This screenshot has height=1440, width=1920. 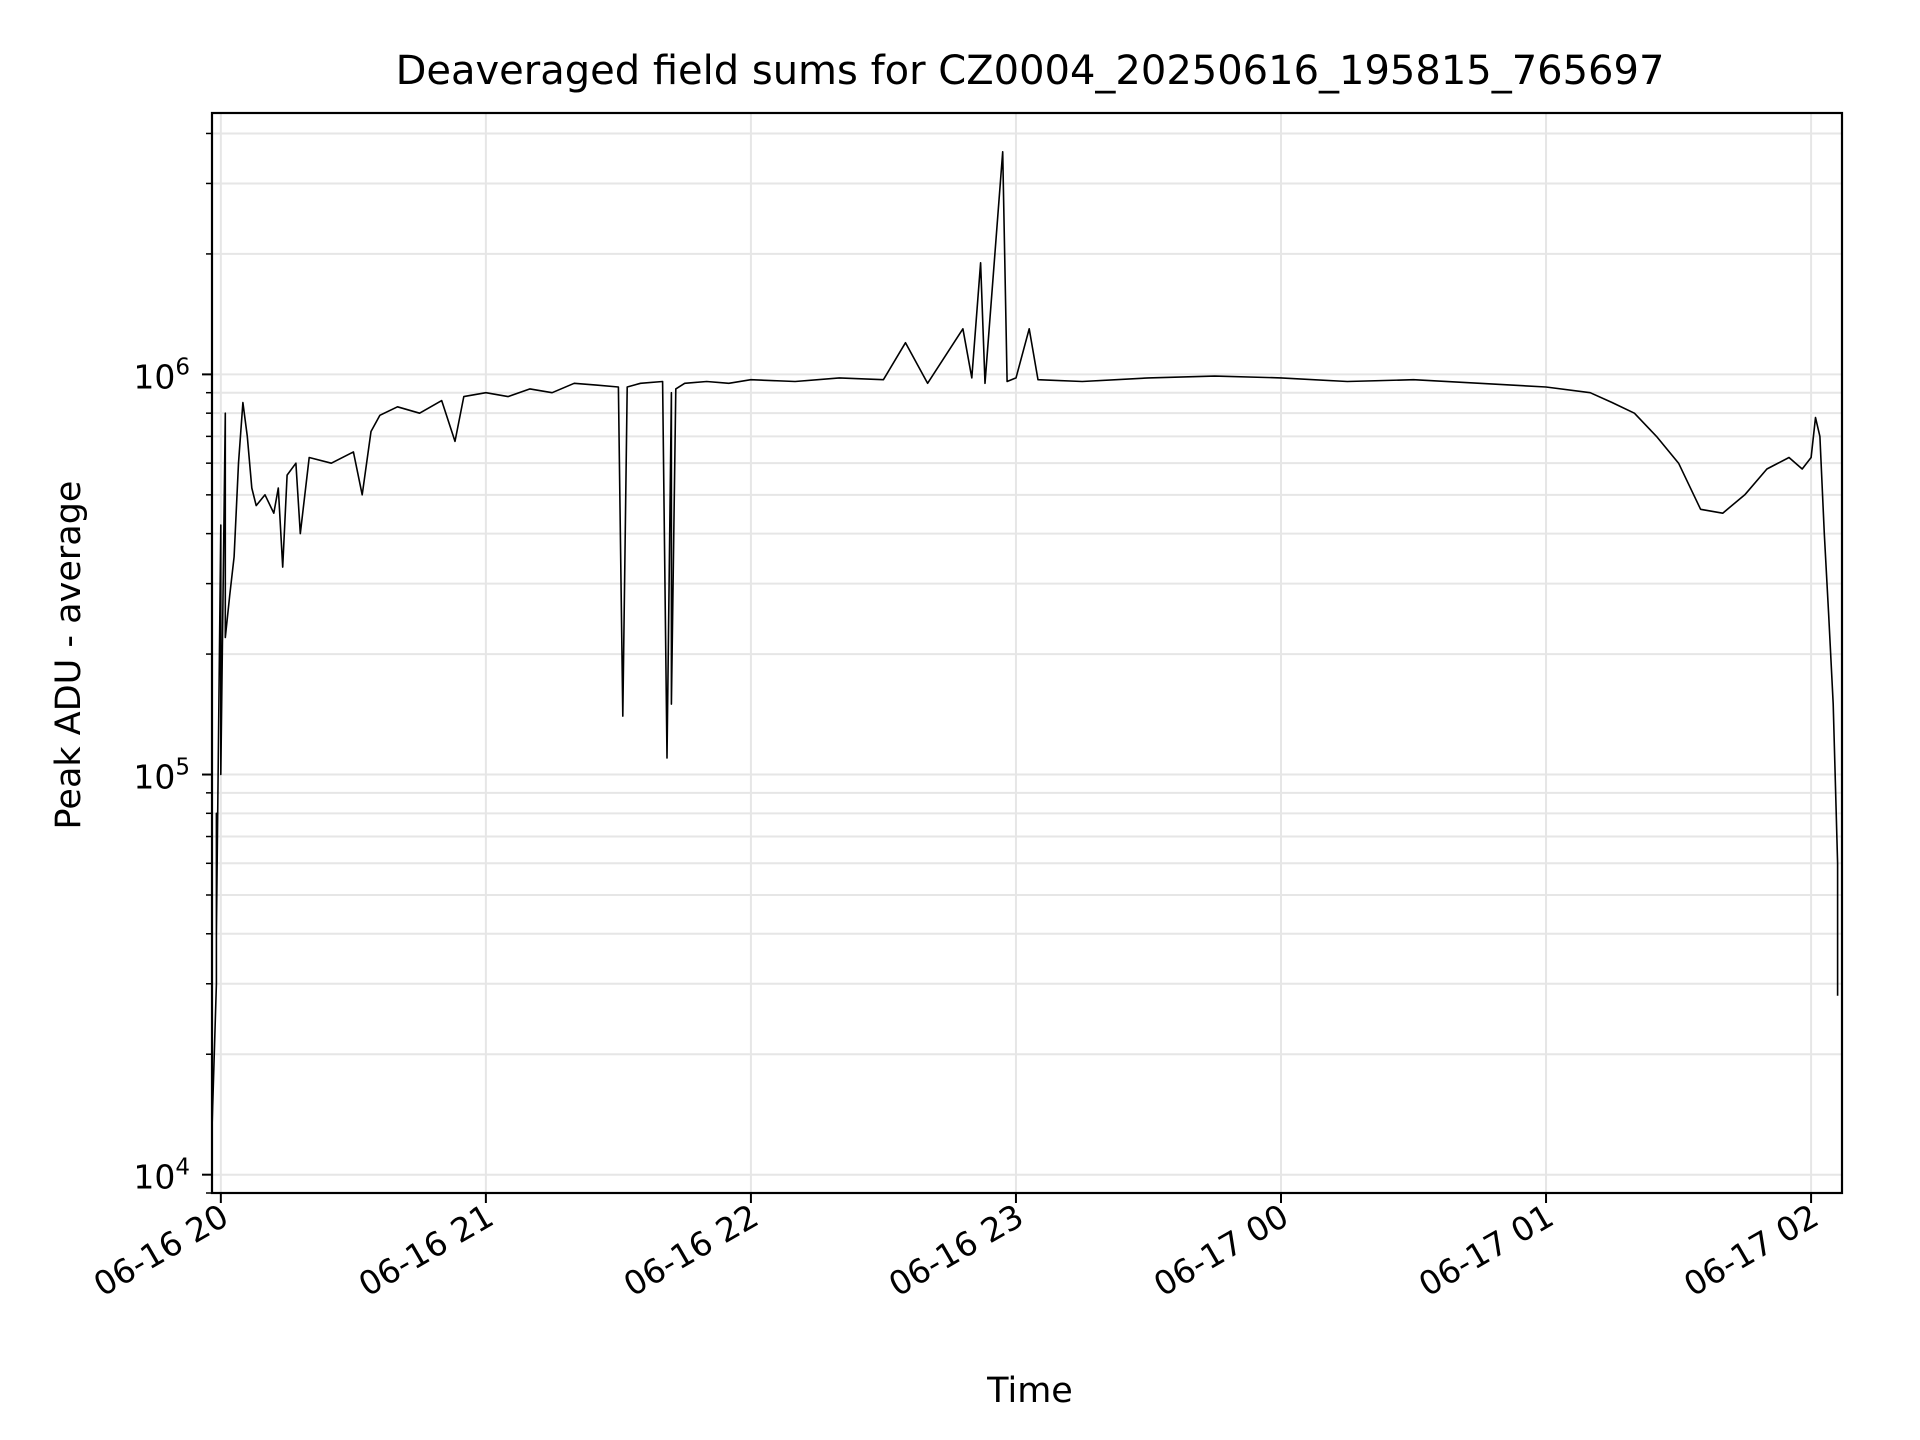 What do you see at coordinates (182, 768) in the screenshot?
I see `y-tick-exponent: 5` at bounding box center [182, 768].